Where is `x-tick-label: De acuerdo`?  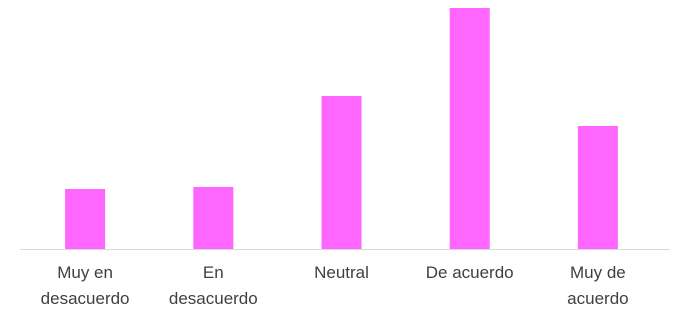
x-tick-label: De acuerdo is located at coordinates (469, 272).